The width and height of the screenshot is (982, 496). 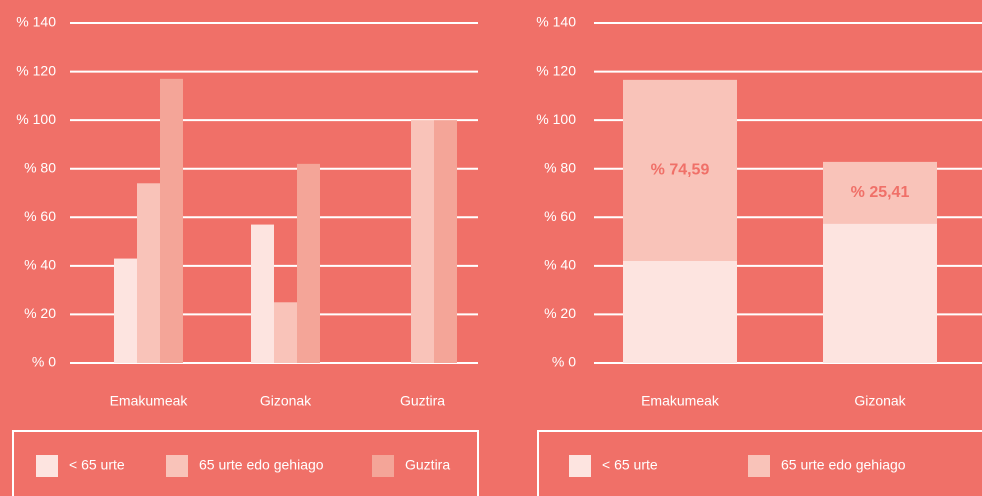 I want to click on legend-label: Guztira, so click(x=427, y=465).